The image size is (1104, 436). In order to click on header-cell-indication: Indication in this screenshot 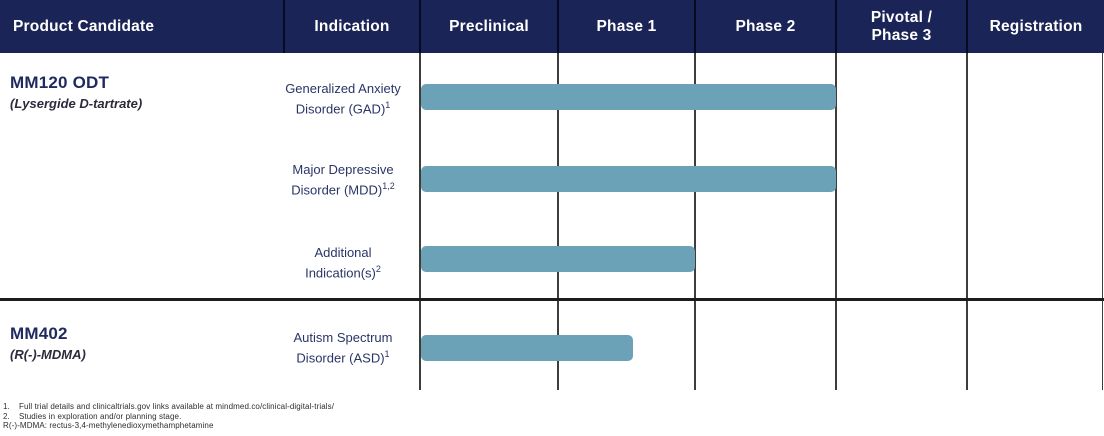, I will do `click(351, 26)`.